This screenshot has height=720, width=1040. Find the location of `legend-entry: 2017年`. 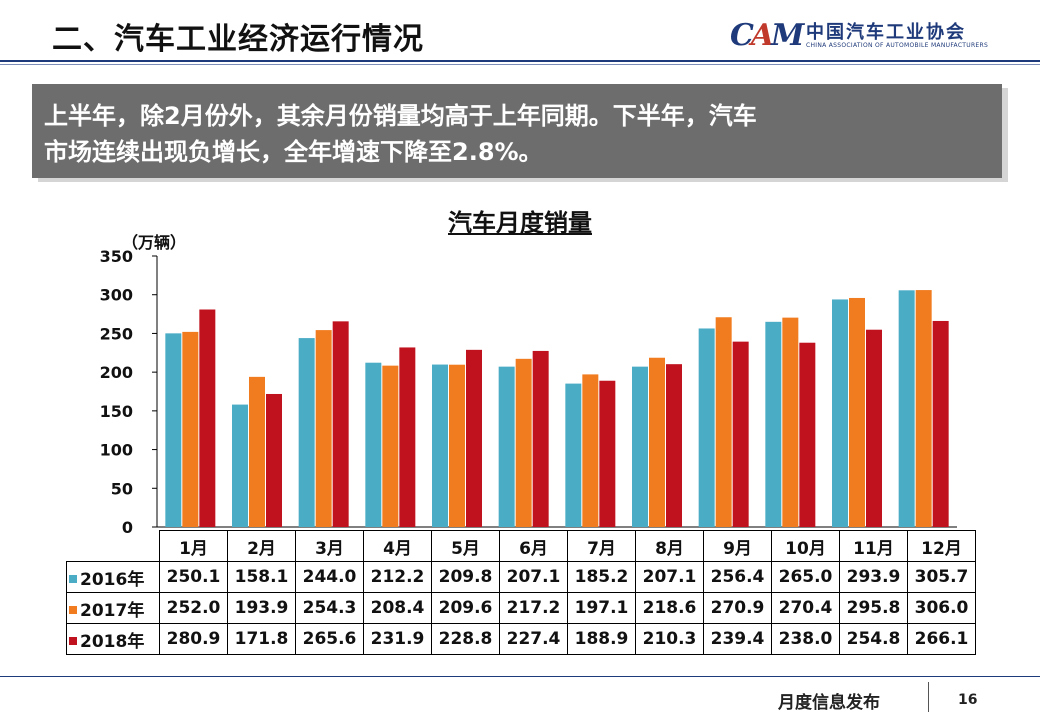

legend-entry: 2017年 is located at coordinates (113, 608).